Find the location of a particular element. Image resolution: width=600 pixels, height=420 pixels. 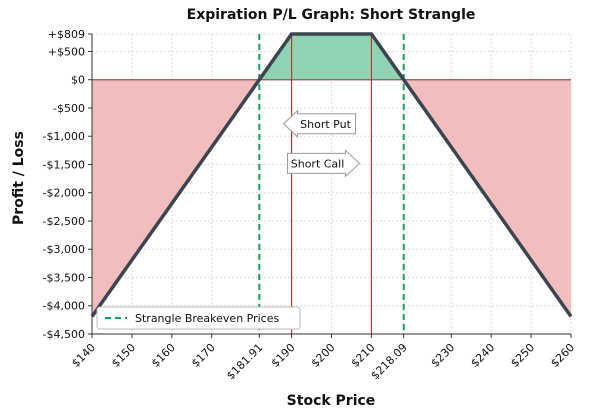

x-tick-label-2: $160 is located at coordinates (163, 355).